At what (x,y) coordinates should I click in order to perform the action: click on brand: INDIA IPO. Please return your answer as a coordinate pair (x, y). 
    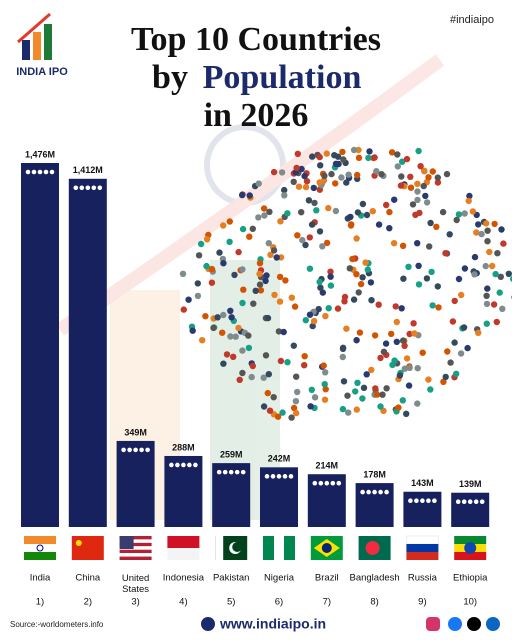
    Looking at the image, I should click on (42, 72).